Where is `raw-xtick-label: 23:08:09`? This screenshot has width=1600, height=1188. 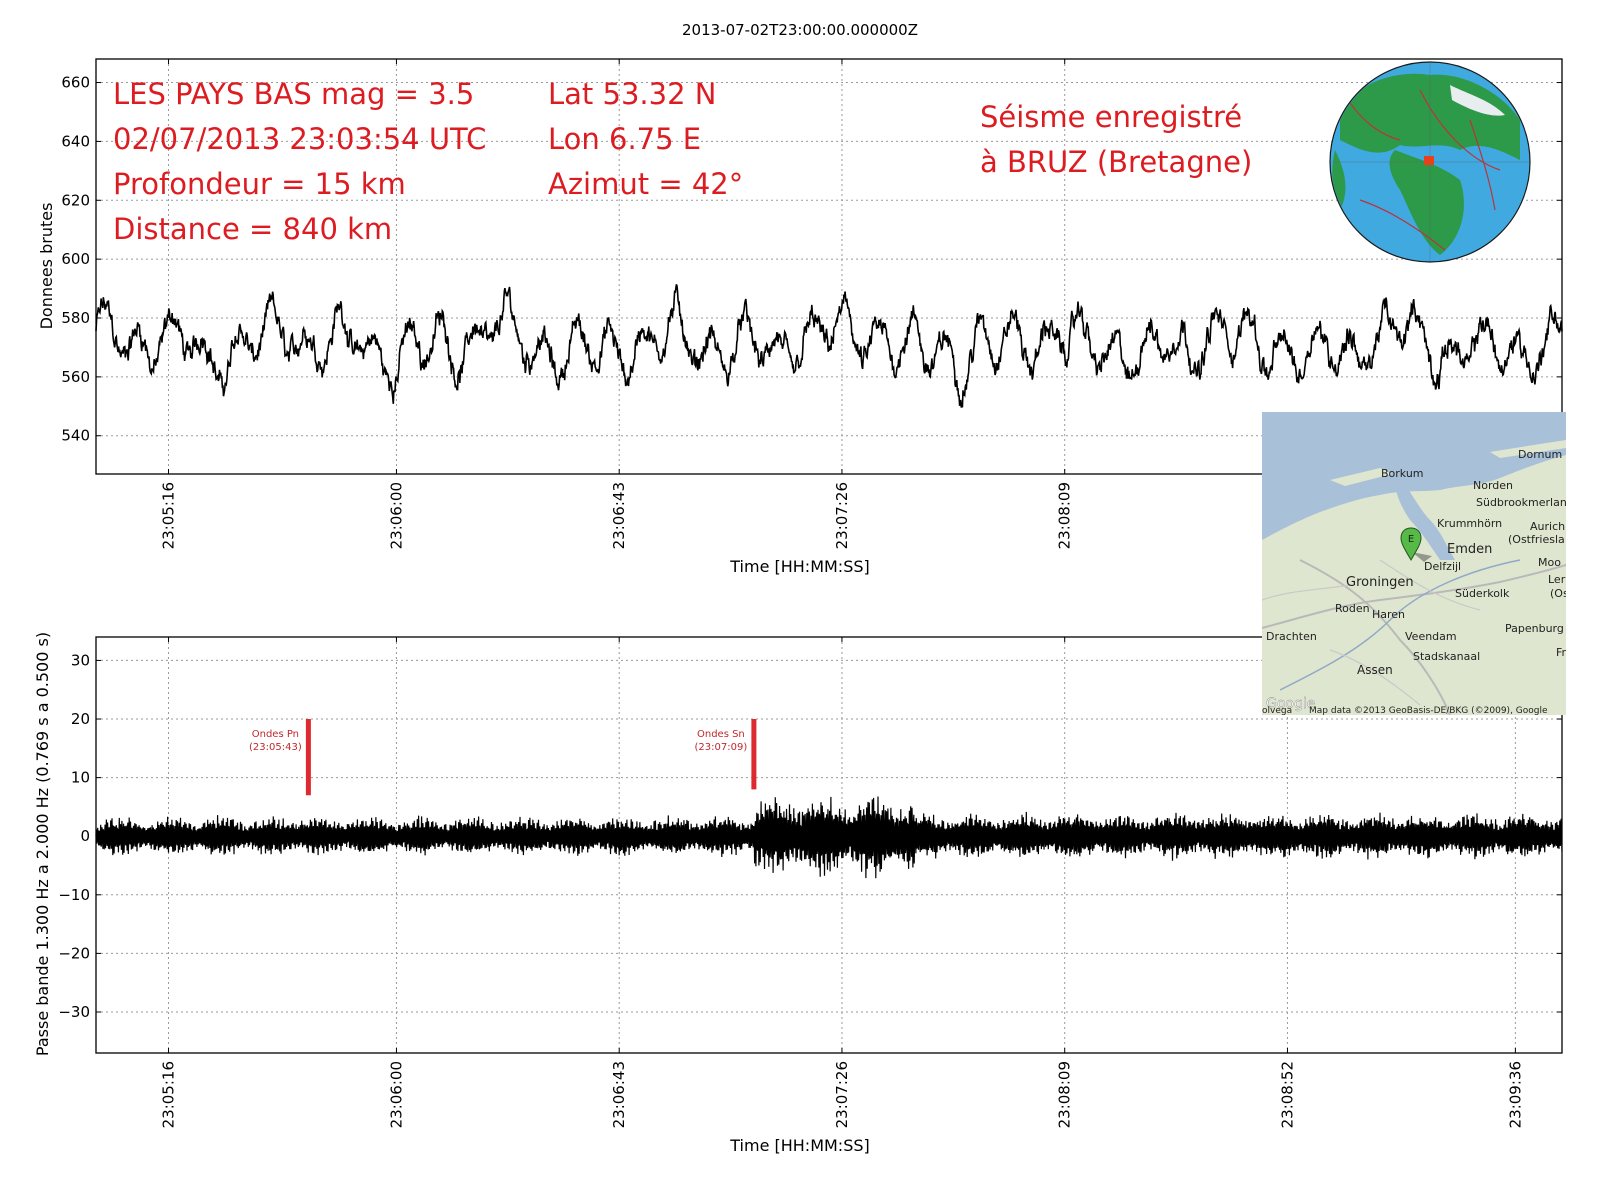 raw-xtick-label: 23:08:09 is located at coordinates (1065, 515).